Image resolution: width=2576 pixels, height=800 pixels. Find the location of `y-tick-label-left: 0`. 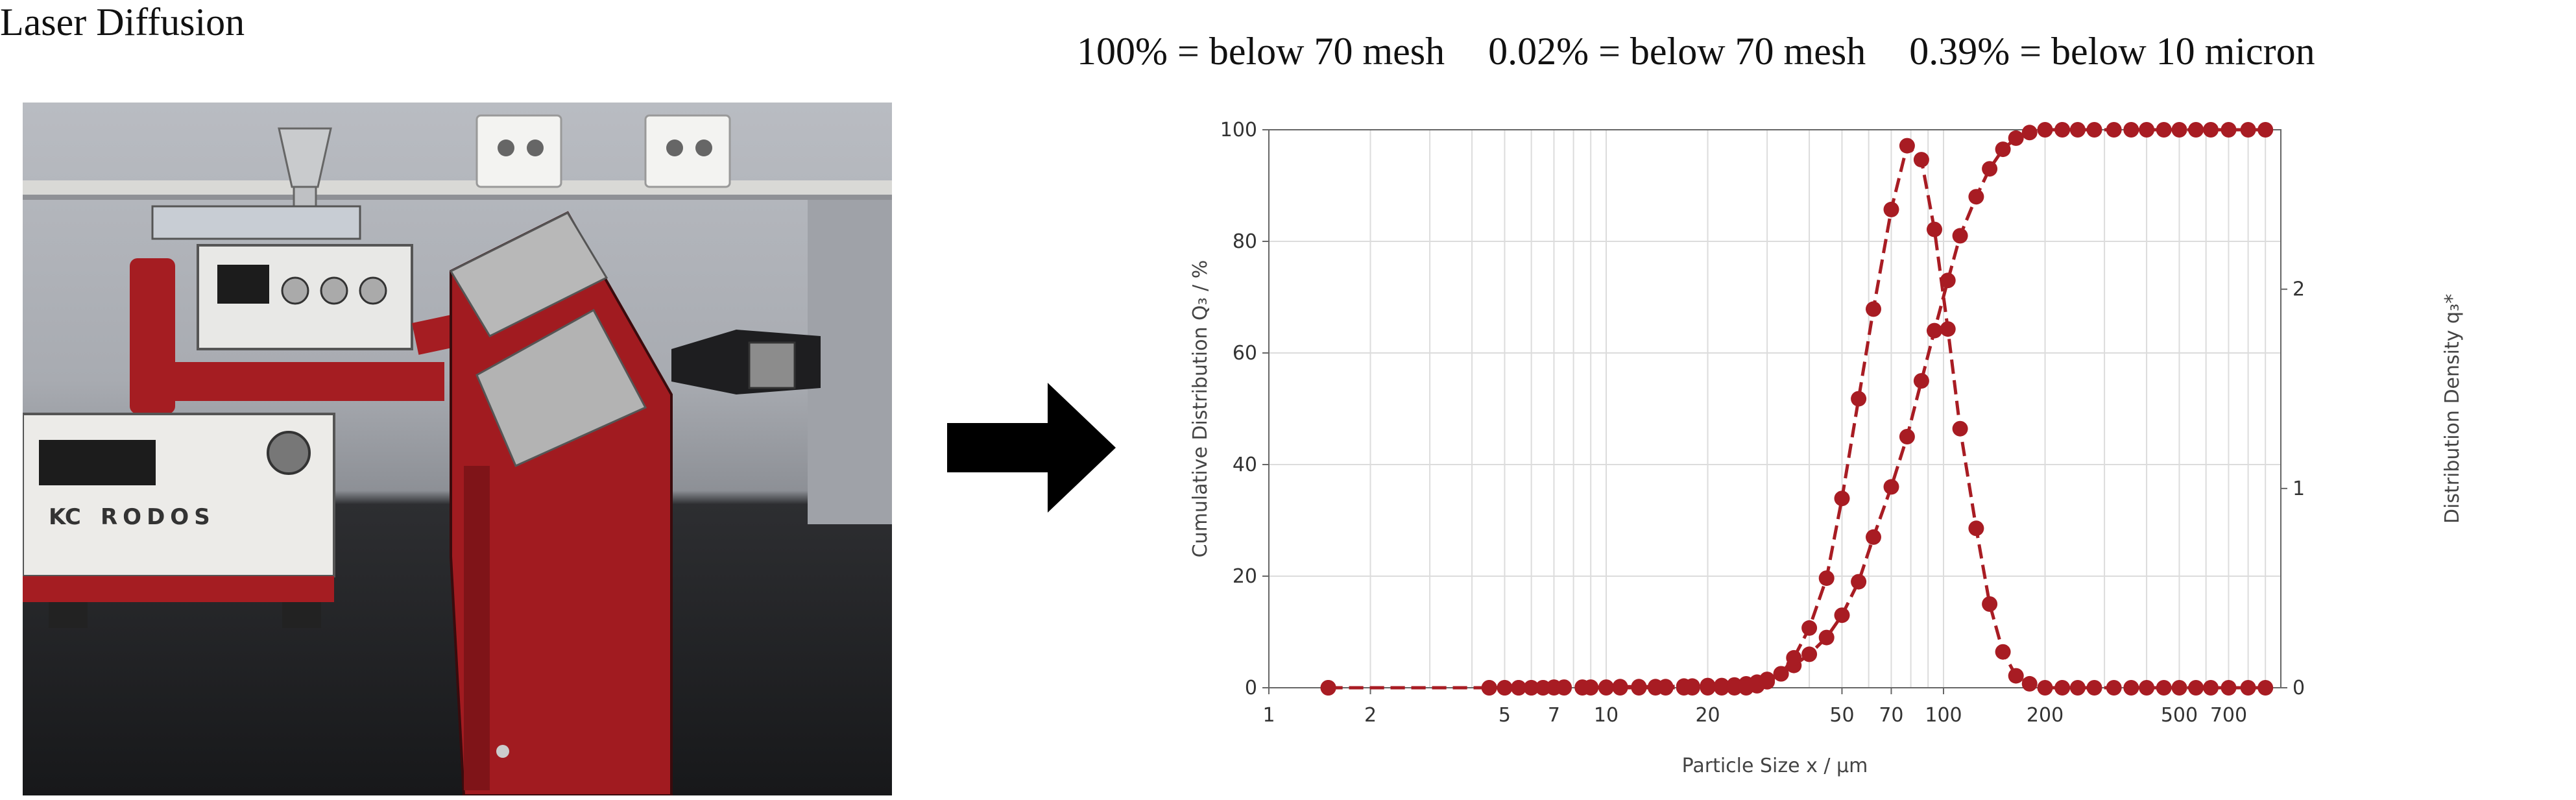

y-tick-label-left: 0 is located at coordinates (1251, 688).